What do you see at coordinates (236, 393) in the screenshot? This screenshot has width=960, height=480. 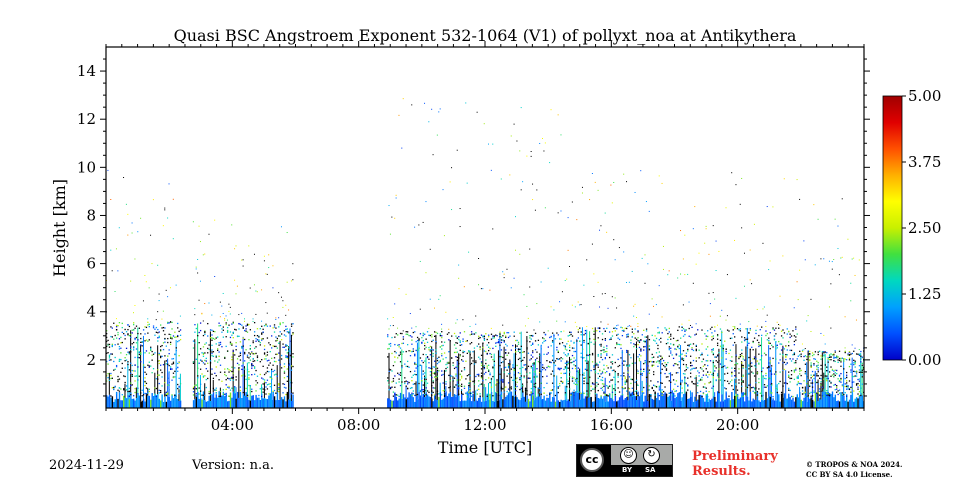 I see `heatmap-column-cell` at bounding box center [236, 393].